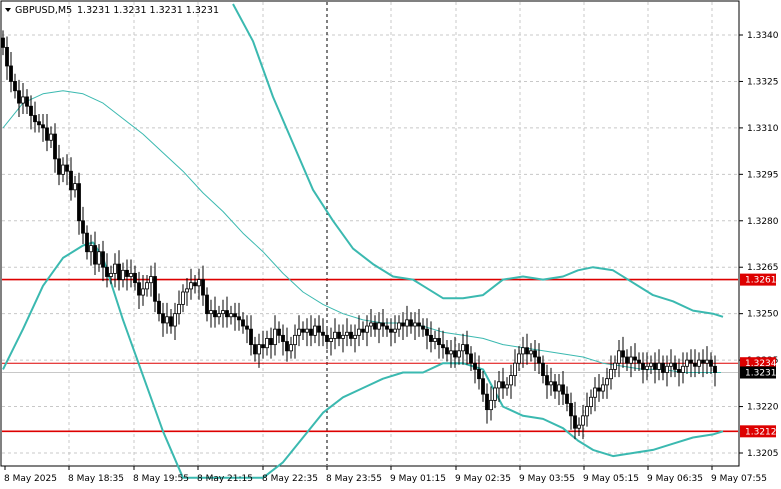 The width and height of the screenshot is (781, 489). I want to click on time-tick-label: 8 May 23:55, so click(354, 479).